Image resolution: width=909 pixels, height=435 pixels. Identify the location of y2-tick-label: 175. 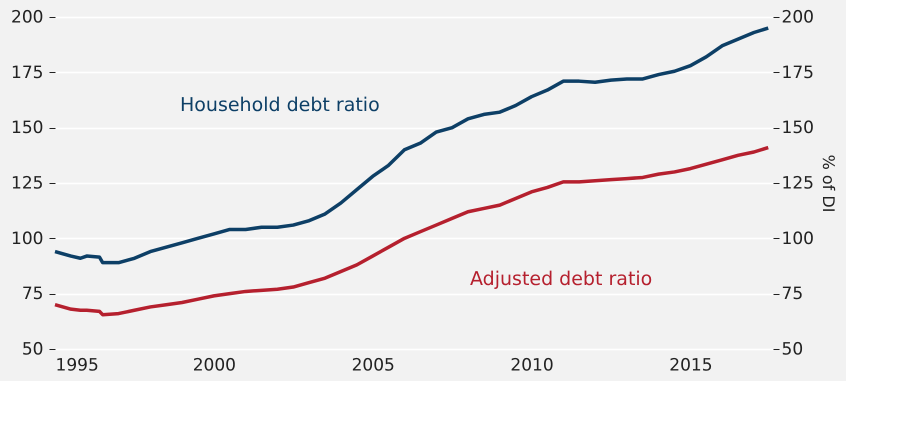
(798, 72).